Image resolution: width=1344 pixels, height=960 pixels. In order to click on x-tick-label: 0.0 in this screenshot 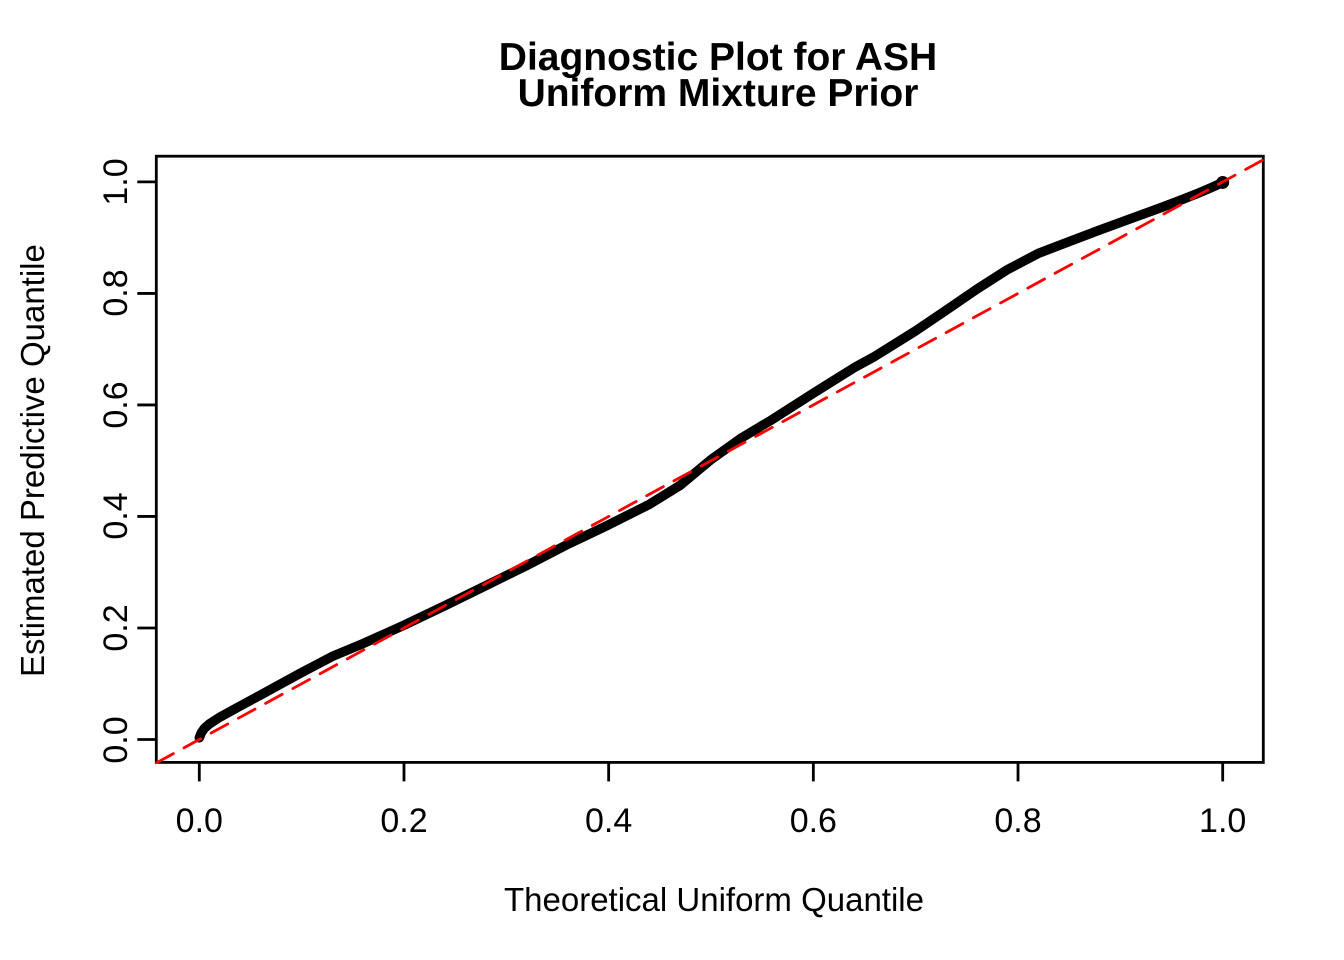, I will do `click(199, 821)`.